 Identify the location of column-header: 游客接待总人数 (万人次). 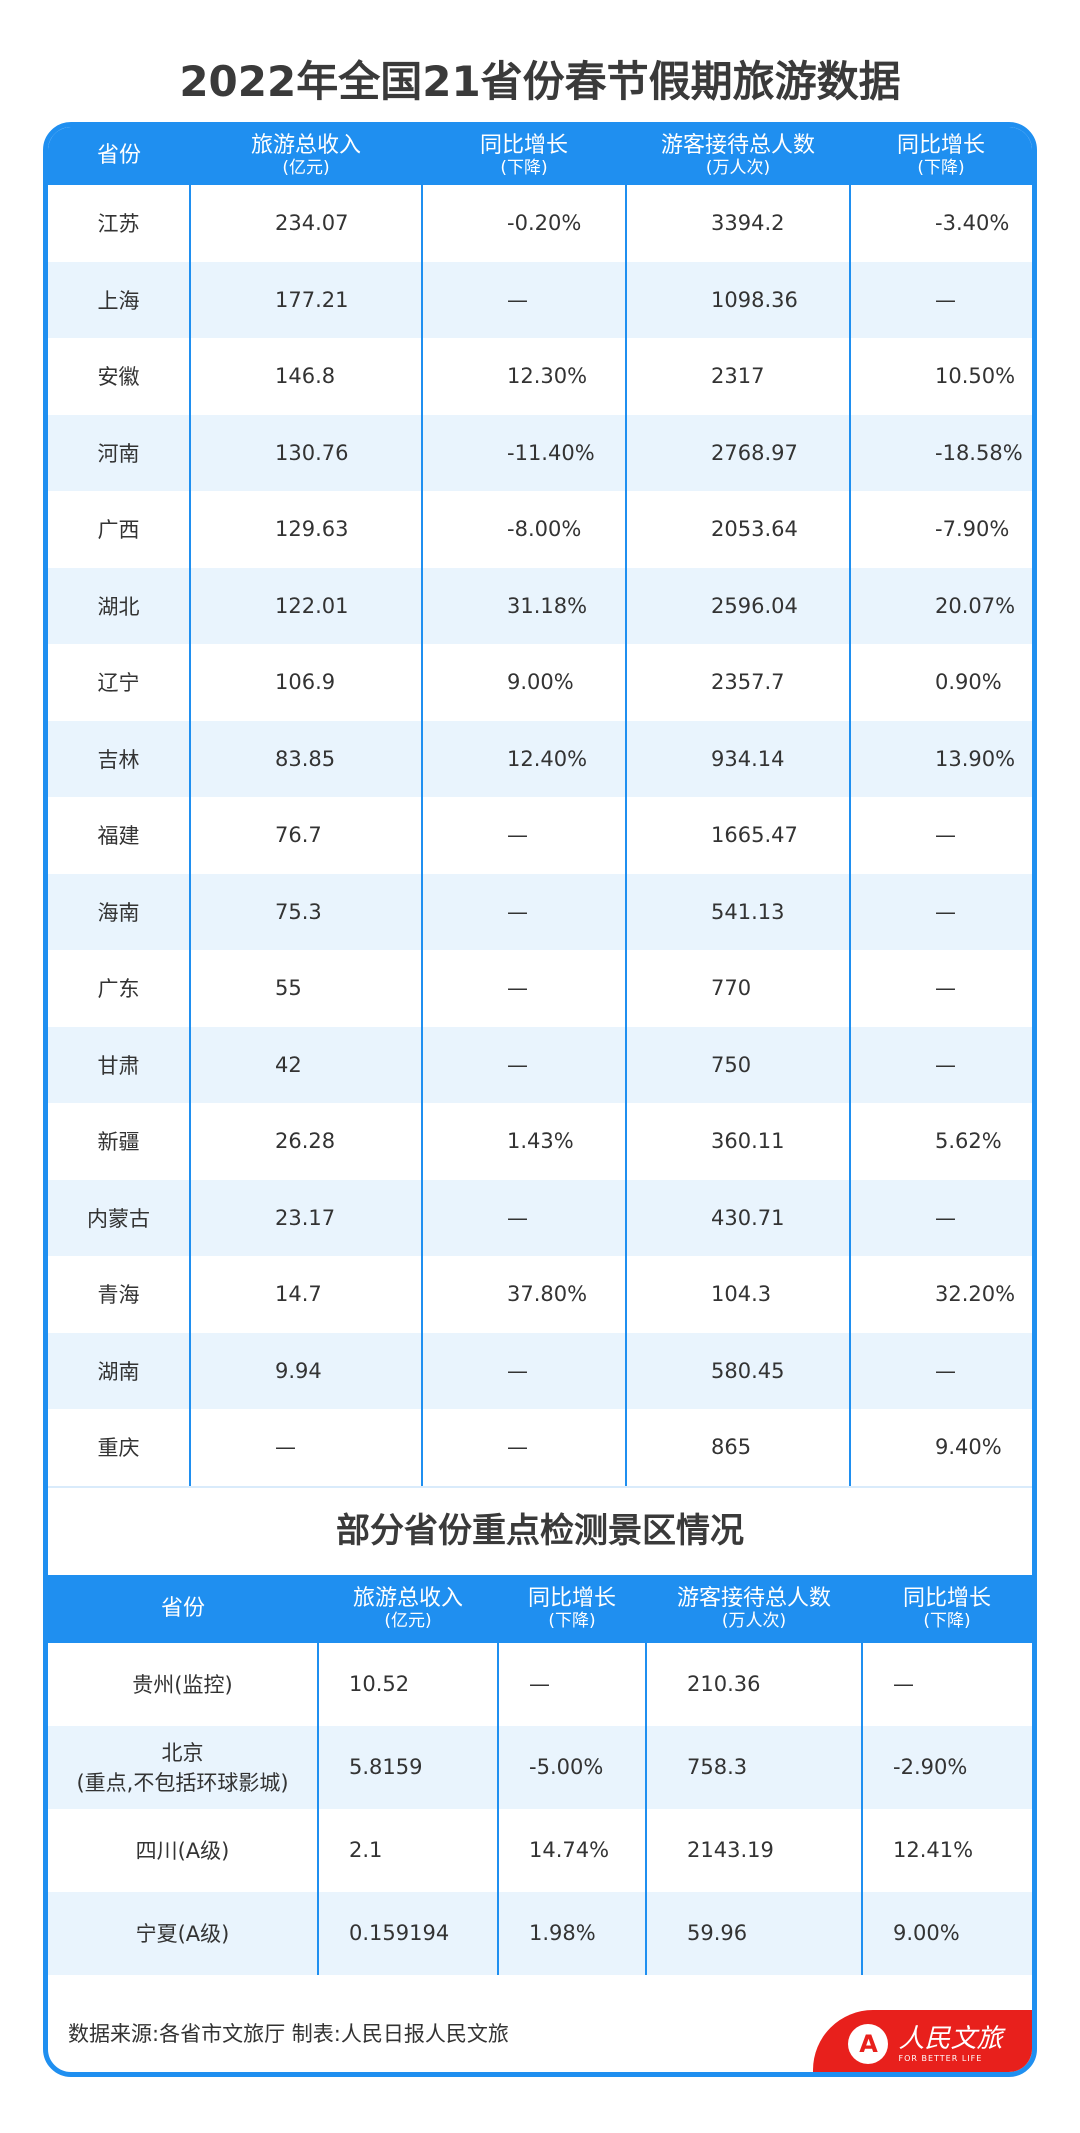
(738, 156).